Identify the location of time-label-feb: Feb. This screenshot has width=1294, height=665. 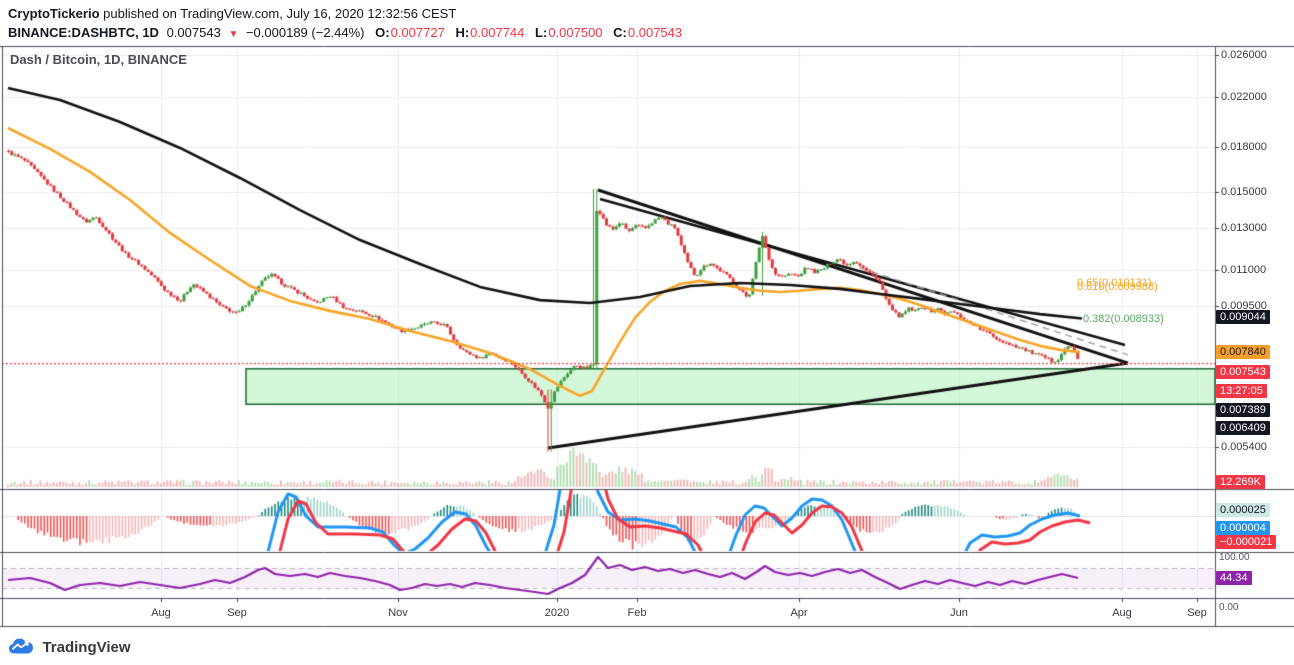
(637, 613).